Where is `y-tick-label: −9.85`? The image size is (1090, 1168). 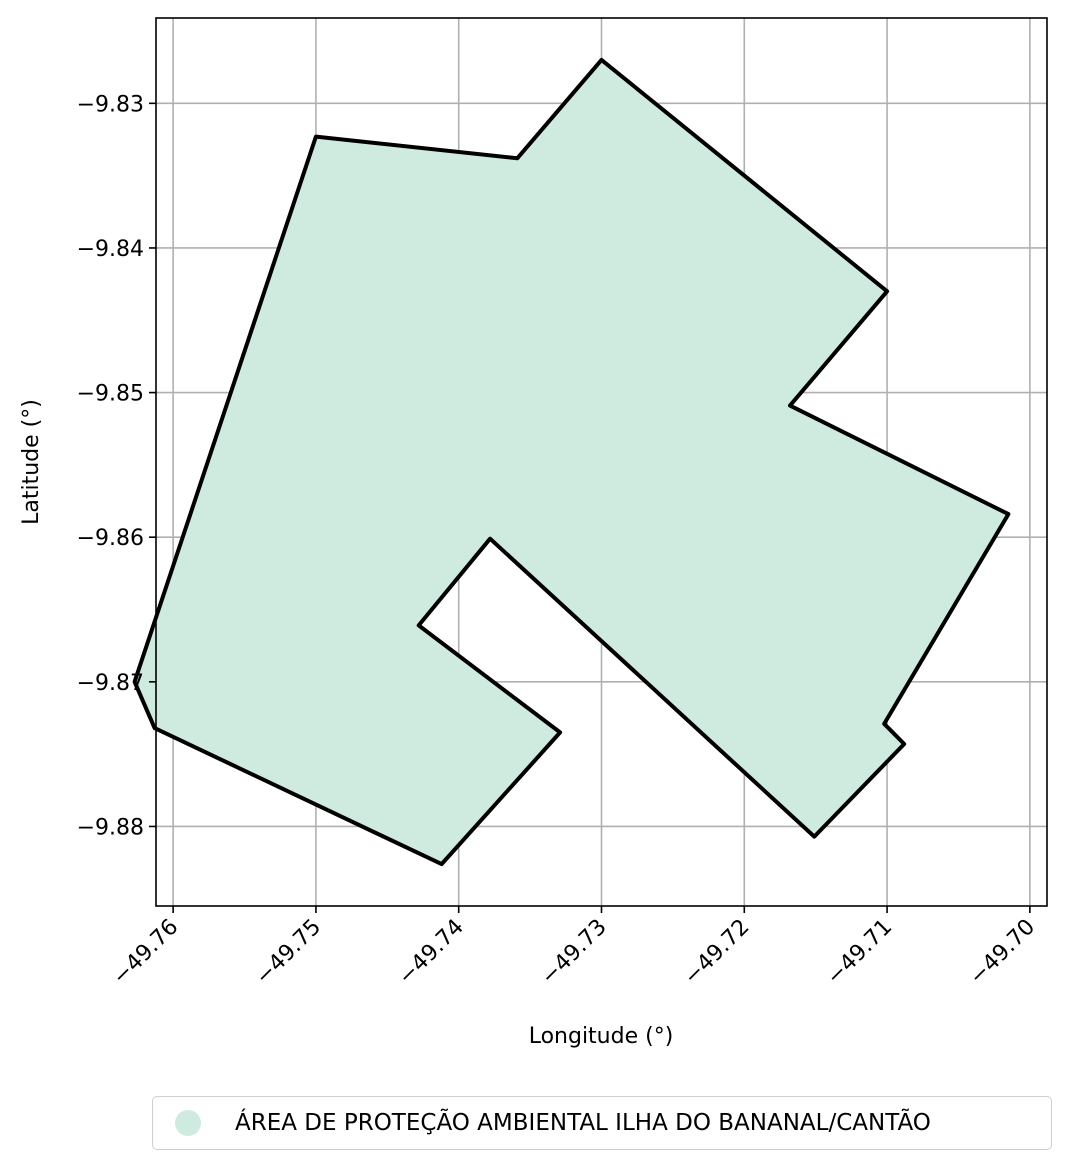
y-tick-label: −9.85 is located at coordinates (110, 394).